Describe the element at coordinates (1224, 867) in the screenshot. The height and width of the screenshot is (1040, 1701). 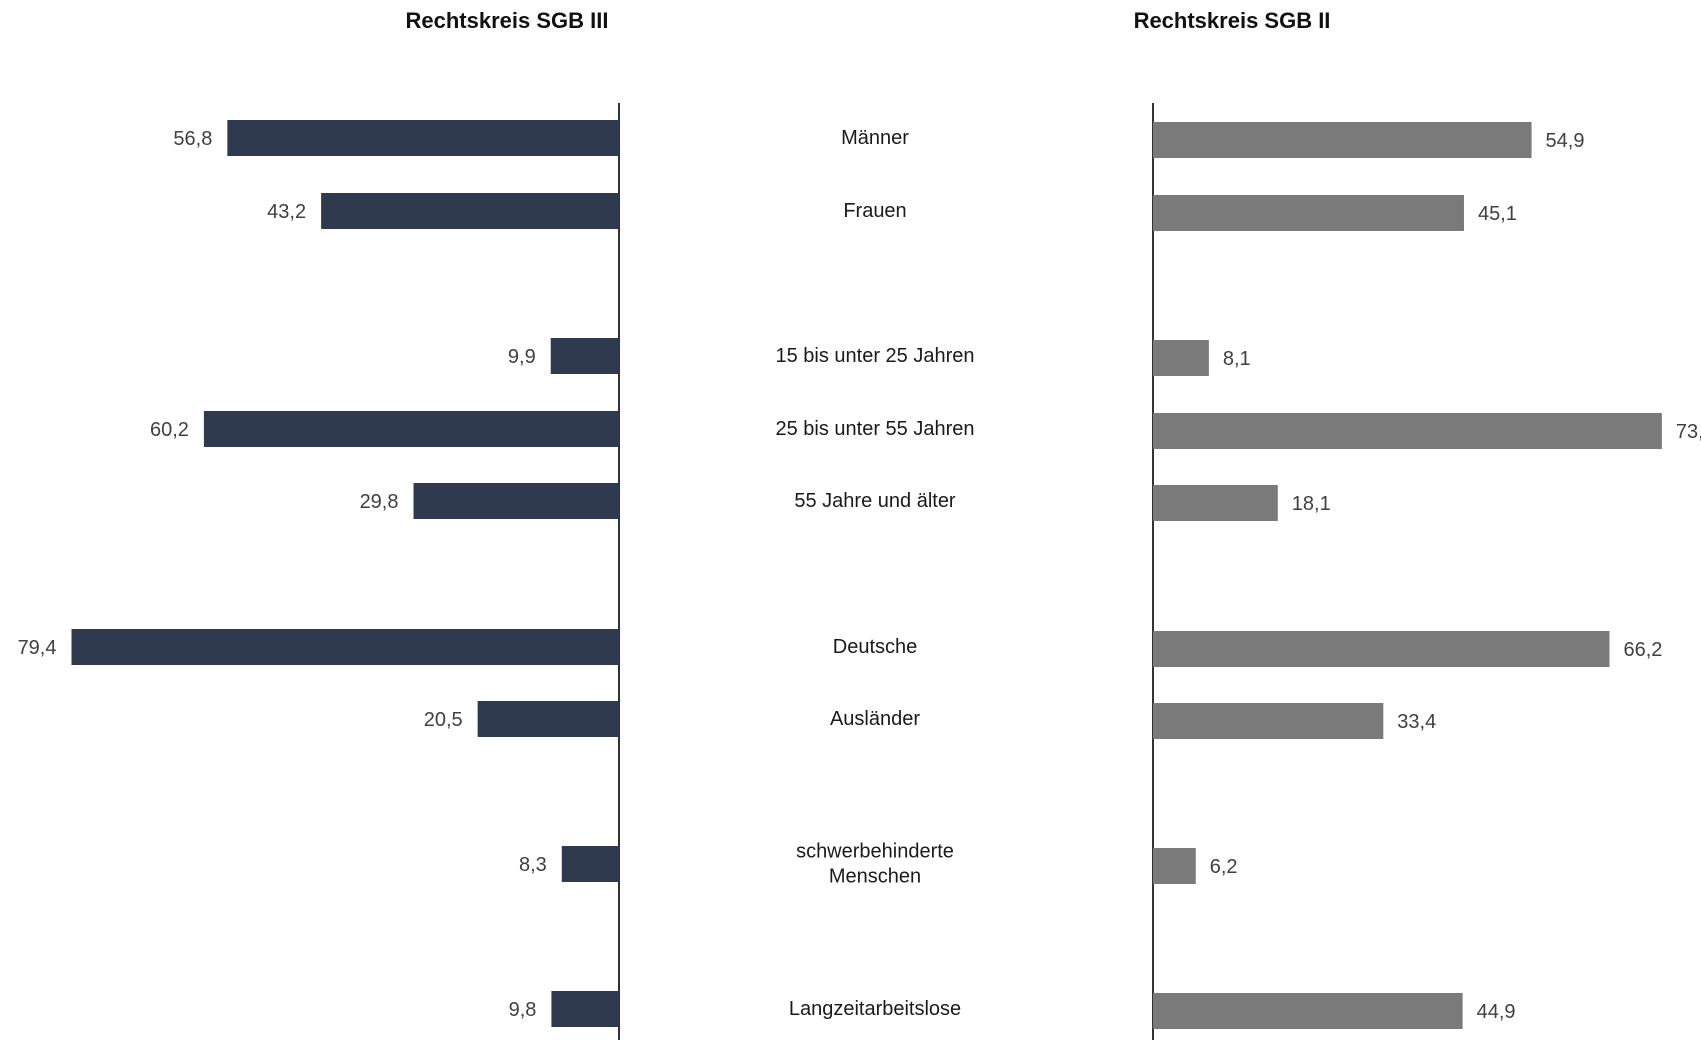
I see `sgb2-value-label: 6,2` at that location.